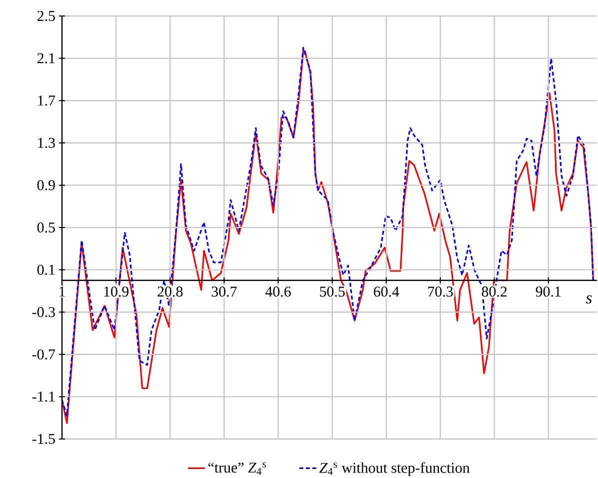  Describe the element at coordinates (47, 100) in the screenshot. I see `y-tick-label: 1.7` at that location.